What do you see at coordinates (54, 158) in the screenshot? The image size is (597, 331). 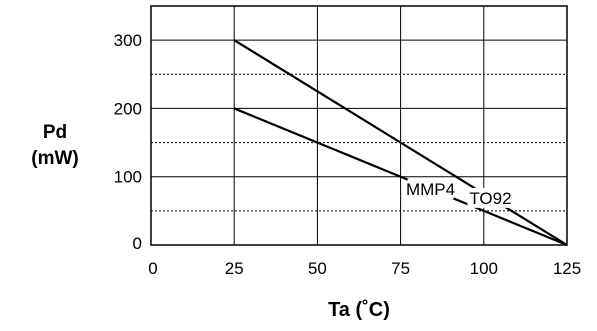 I see `y-axis-label-line2: (mW)` at bounding box center [54, 158].